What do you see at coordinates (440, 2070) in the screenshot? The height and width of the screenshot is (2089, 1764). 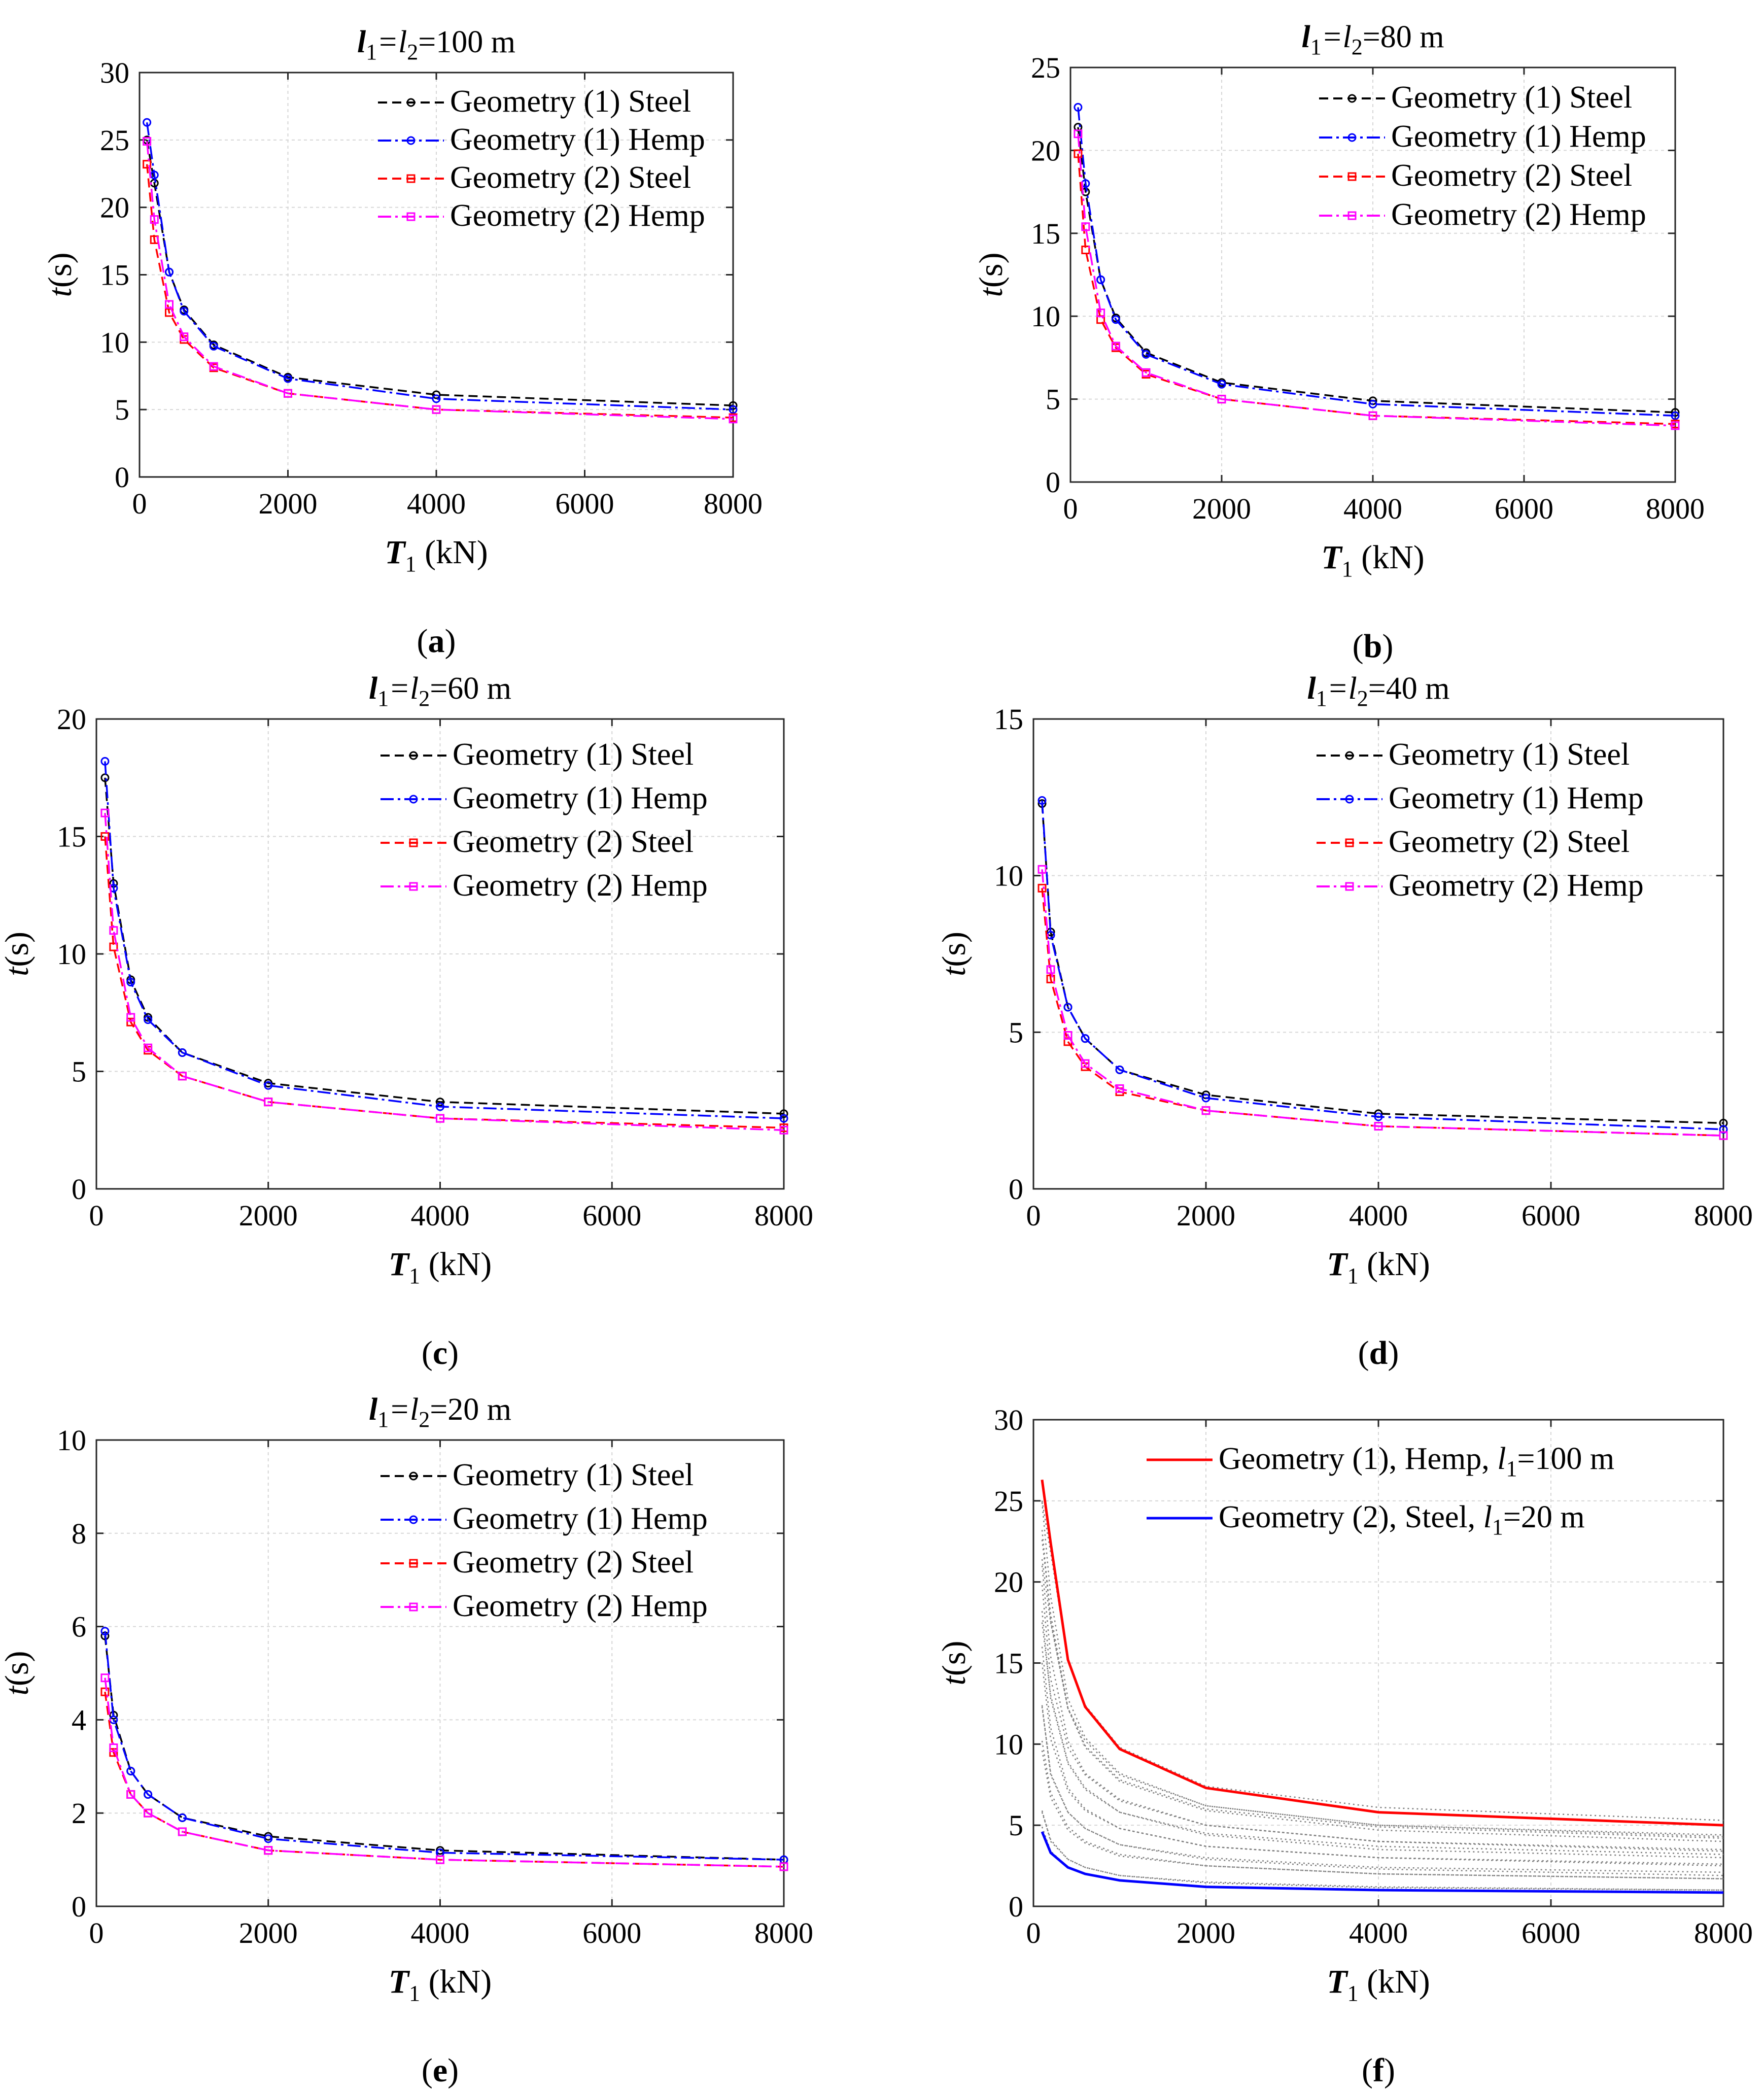 I see `panel-caption: (e)` at bounding box center [440, 2070].